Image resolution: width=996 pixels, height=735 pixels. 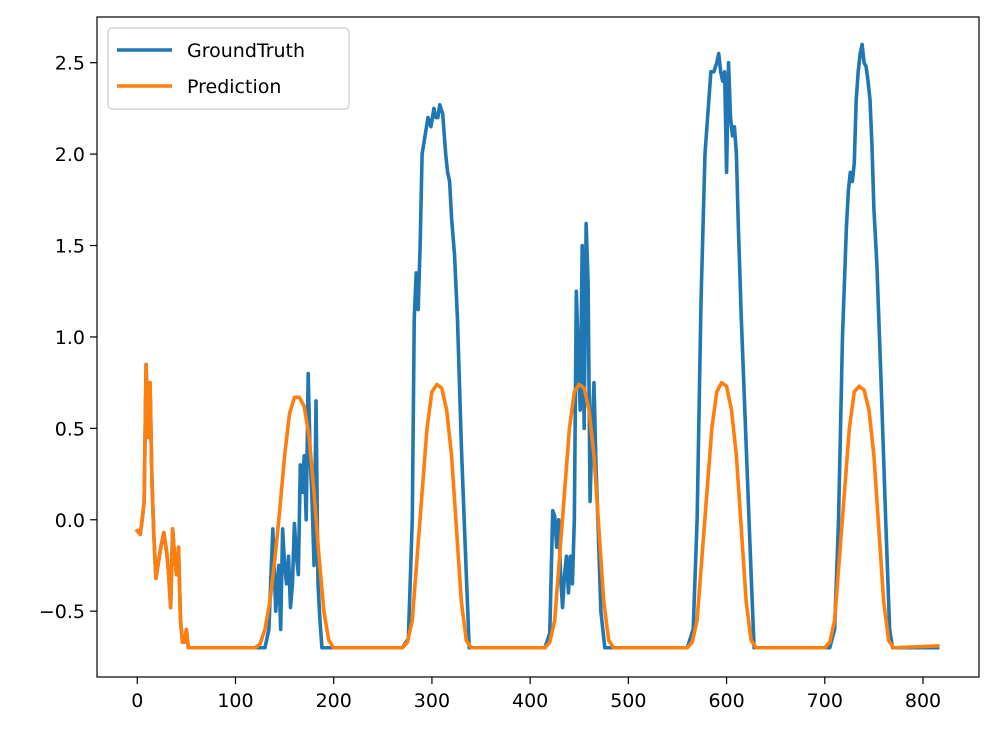 What do you see at coordinates (234, 87) in the screenshot?
I see `legend-label-prediction: Prediction` at bounding box center [234, 87].